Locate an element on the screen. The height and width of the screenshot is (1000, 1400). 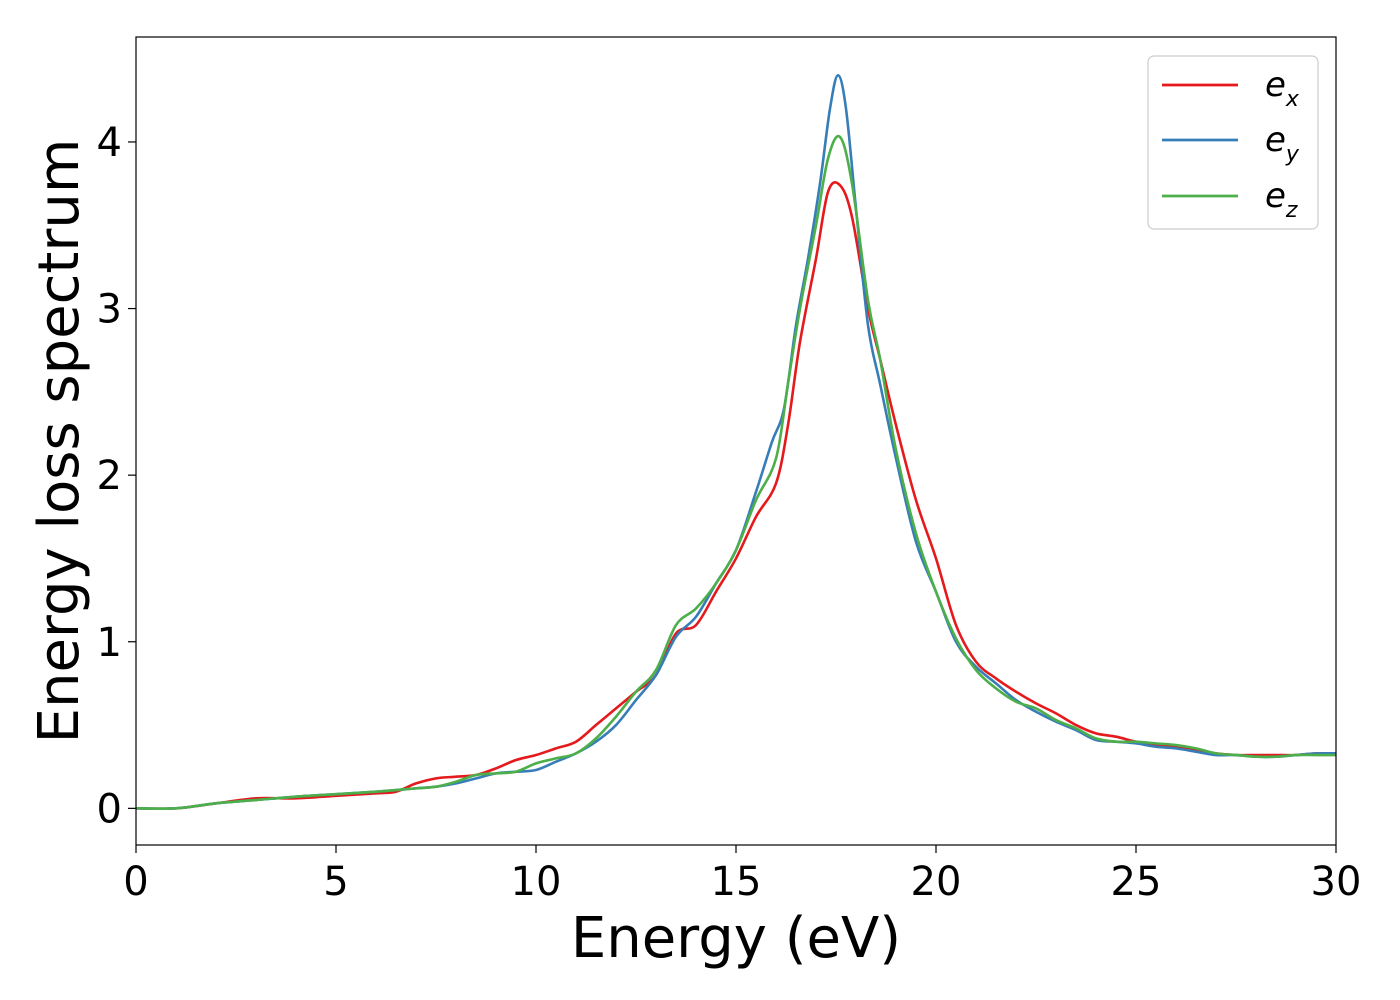
y-axis-title: Energy loss spectrum is located at coordinates (59, 441).